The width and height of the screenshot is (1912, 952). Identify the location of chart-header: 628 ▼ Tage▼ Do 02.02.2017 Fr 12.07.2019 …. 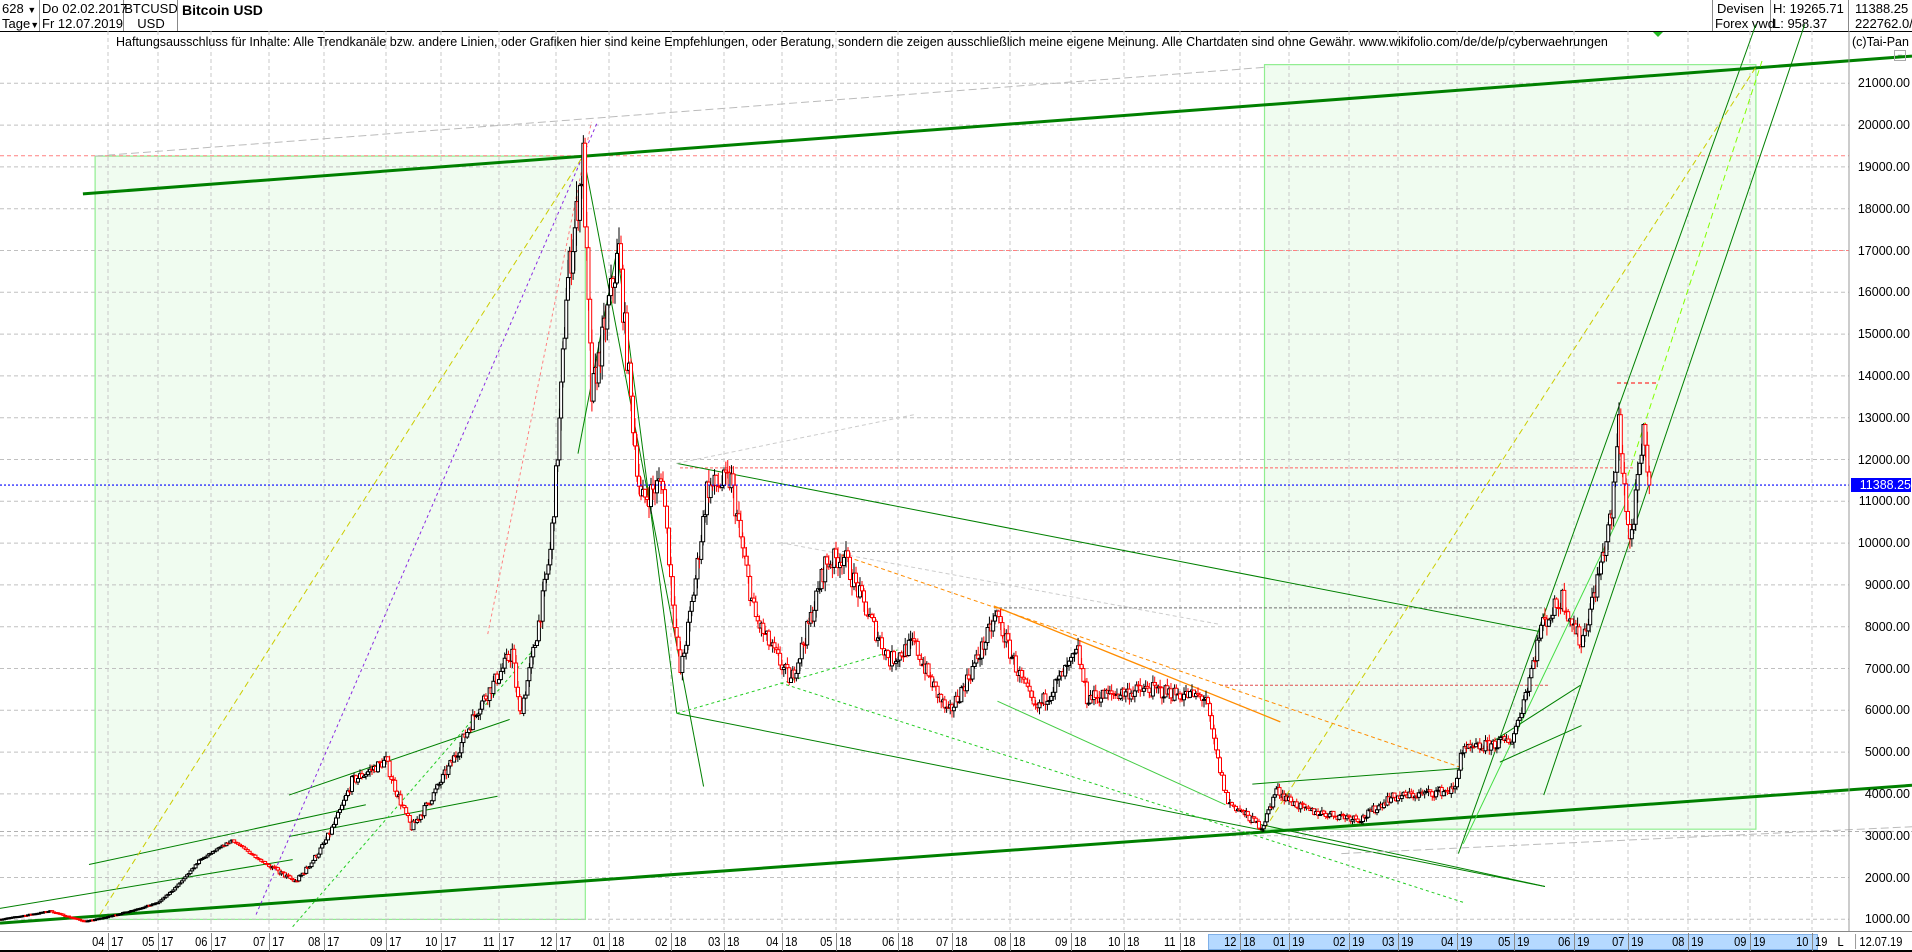
(956, 16).